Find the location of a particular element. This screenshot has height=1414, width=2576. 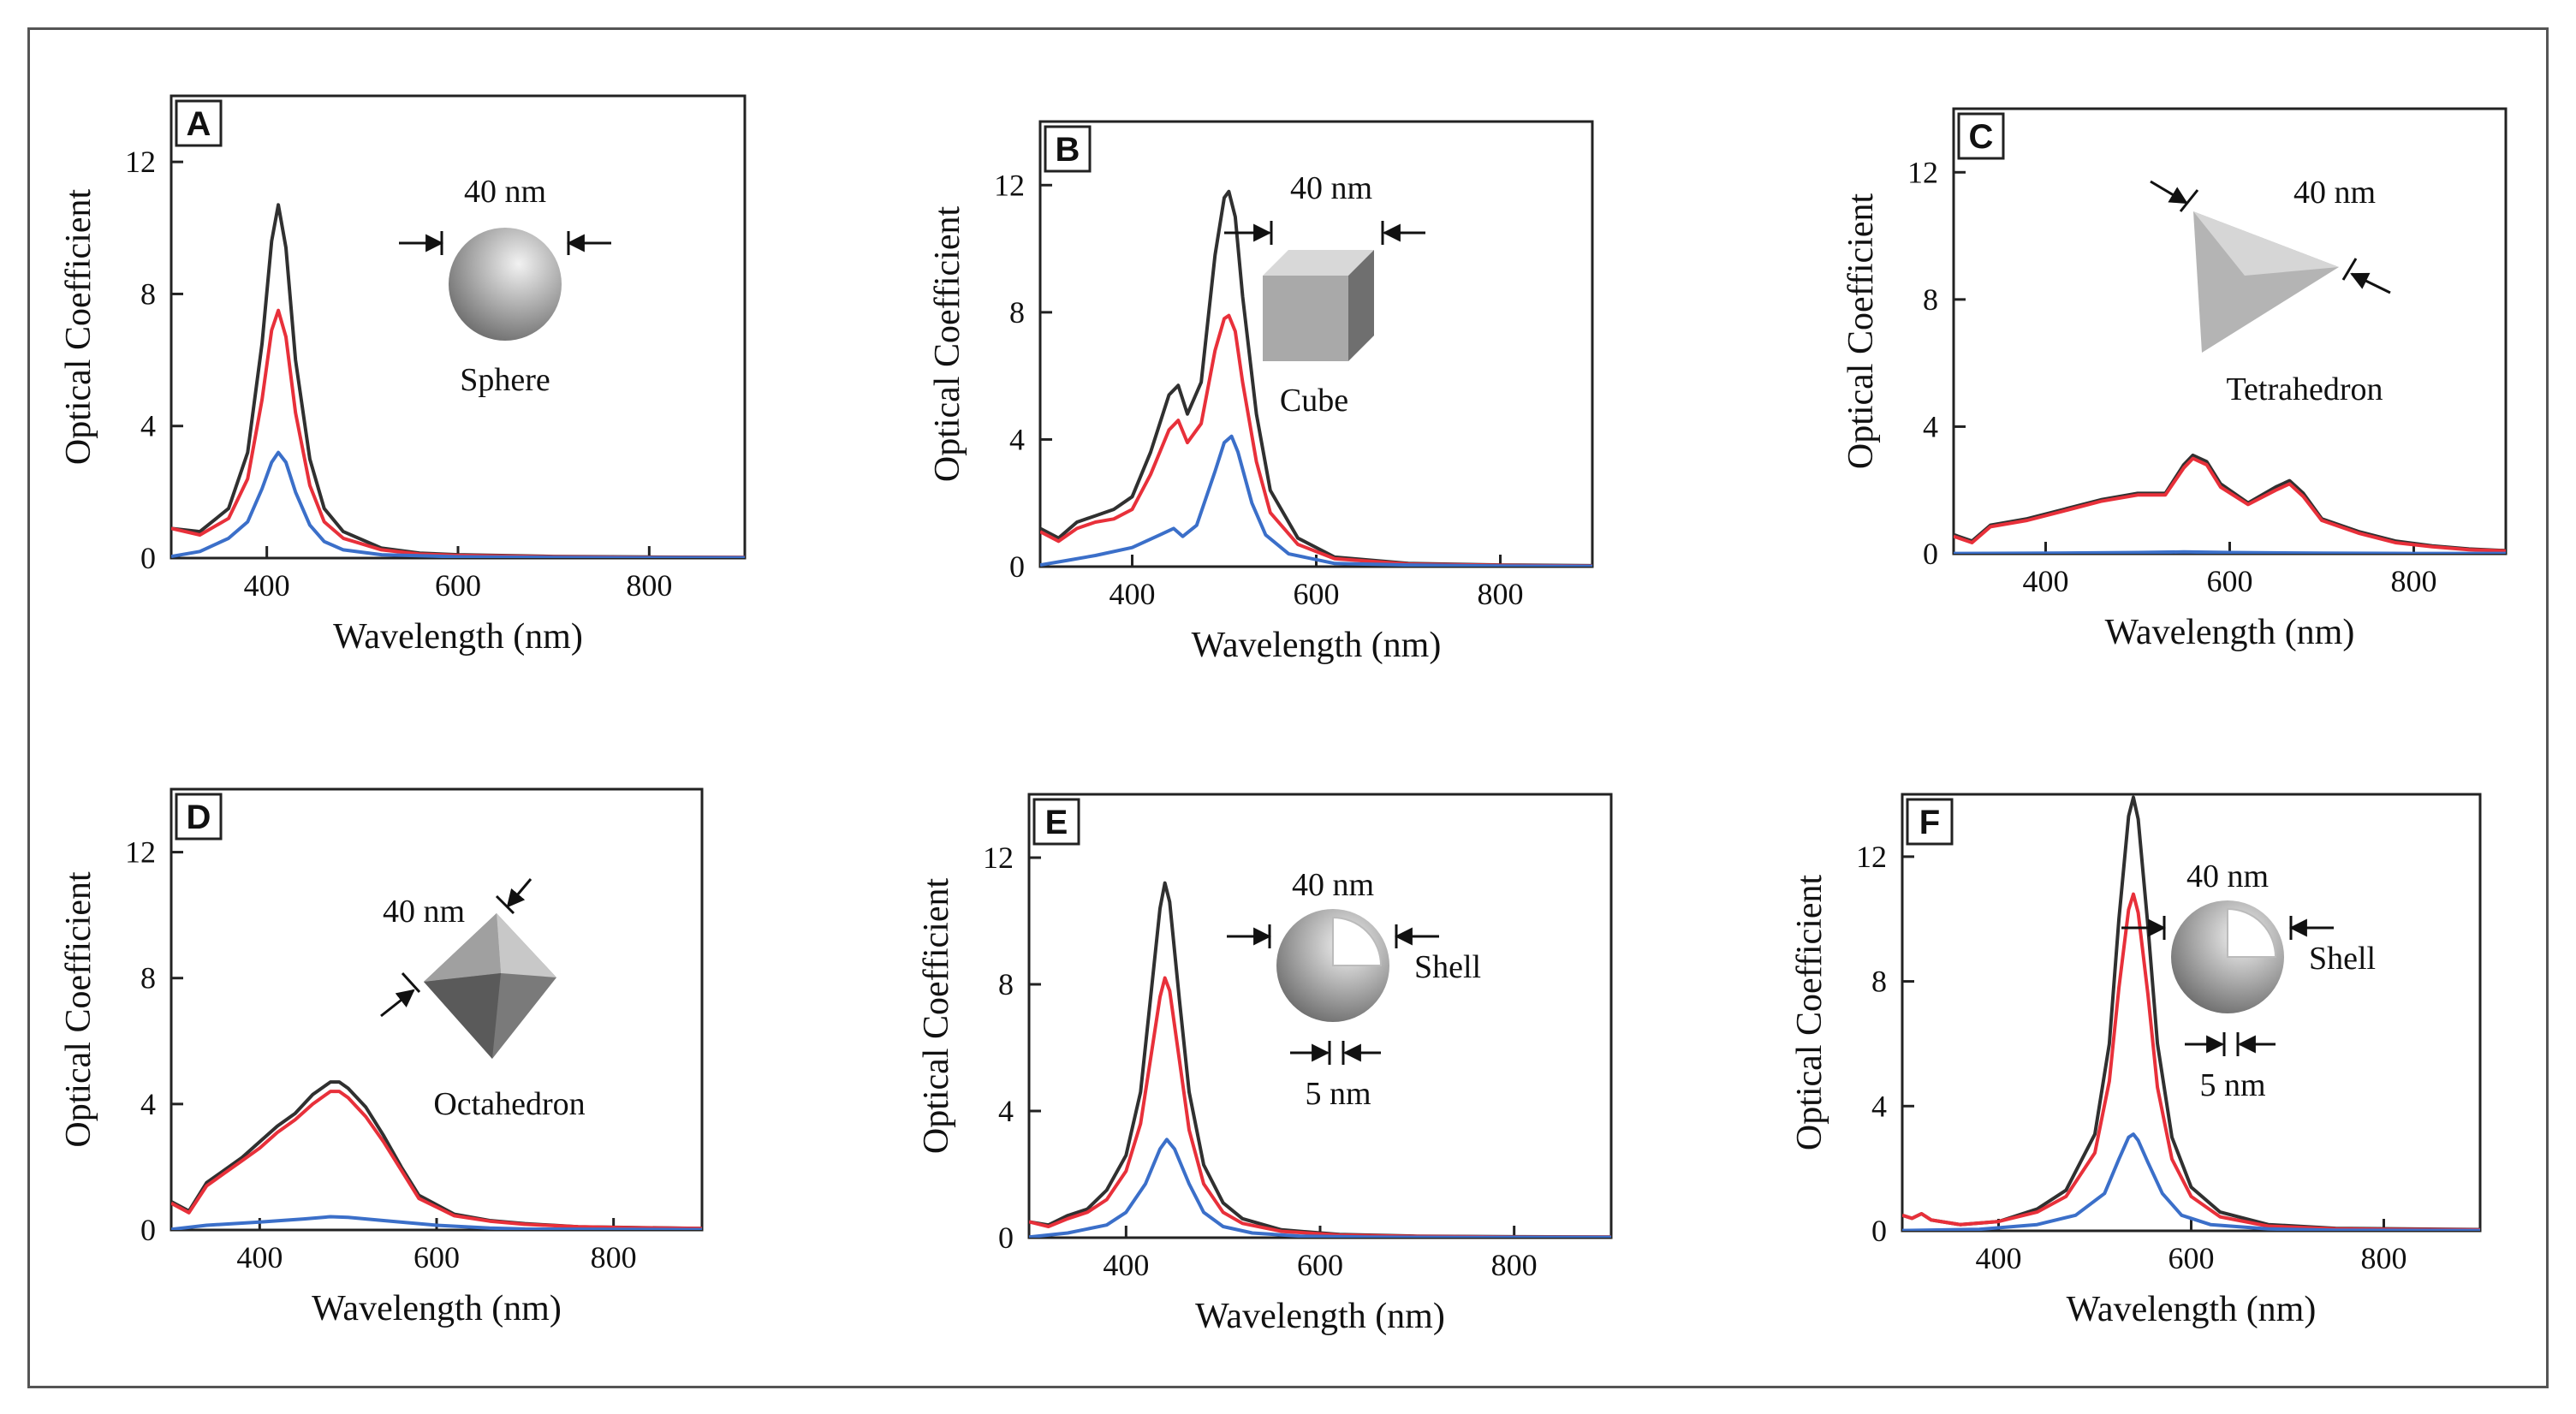

size-bar-right is located at coordinates (2349, 269).